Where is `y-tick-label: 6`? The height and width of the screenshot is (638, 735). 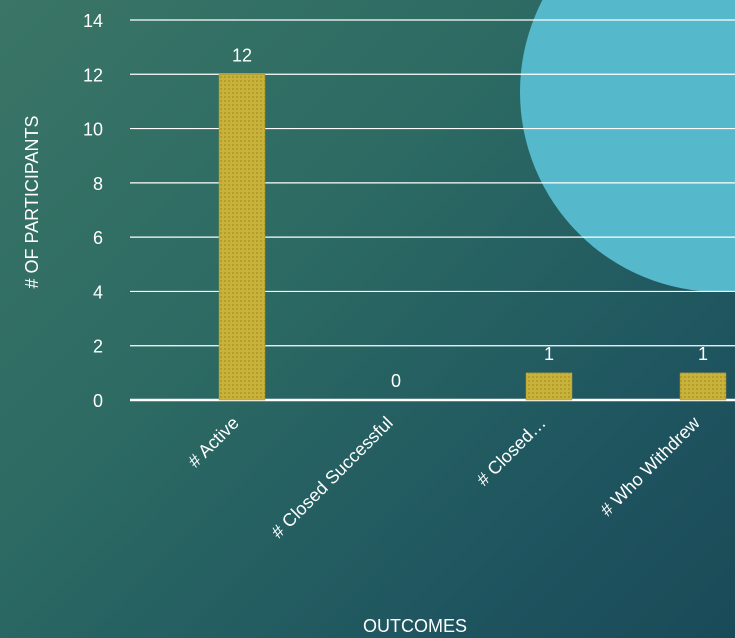
y-tick-label: 6 is located at coordinates (98, 238).